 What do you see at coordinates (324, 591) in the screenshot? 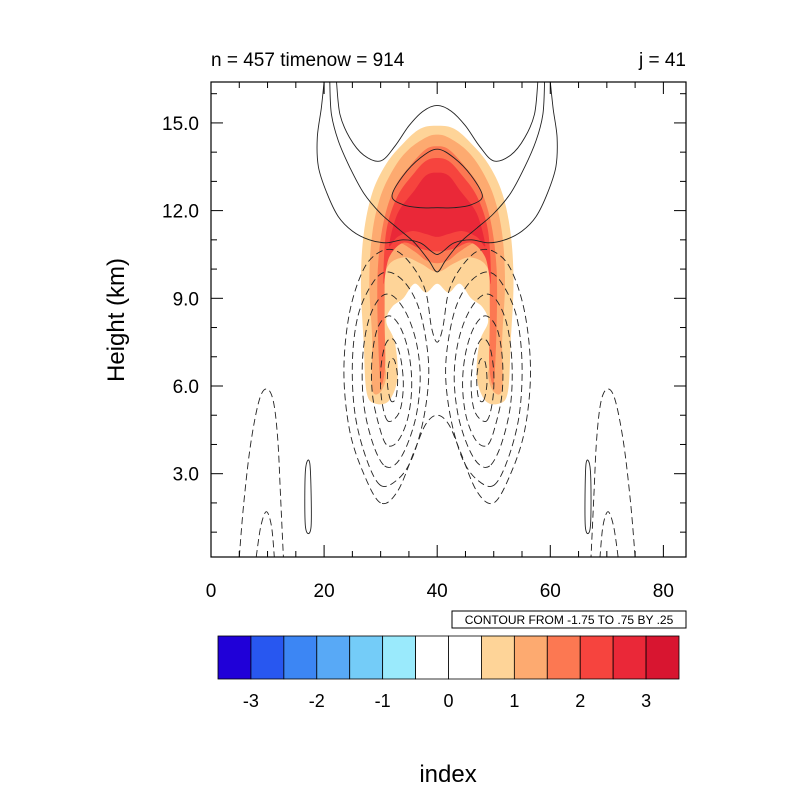
I see `x-tick-label: 20` at bounding box center [324, 591].